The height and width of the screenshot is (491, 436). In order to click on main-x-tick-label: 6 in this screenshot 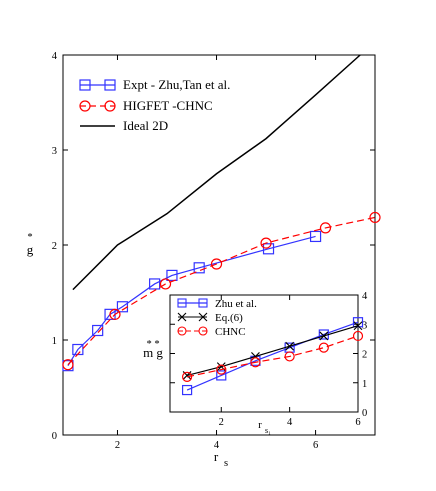, I will do `click(315, 445)`.